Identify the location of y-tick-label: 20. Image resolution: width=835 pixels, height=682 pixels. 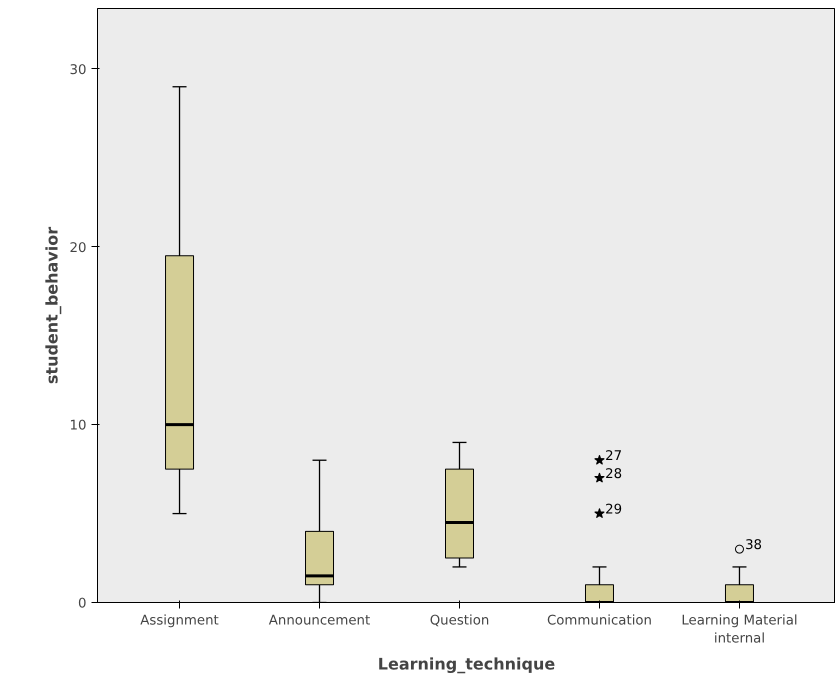
(78, 248).